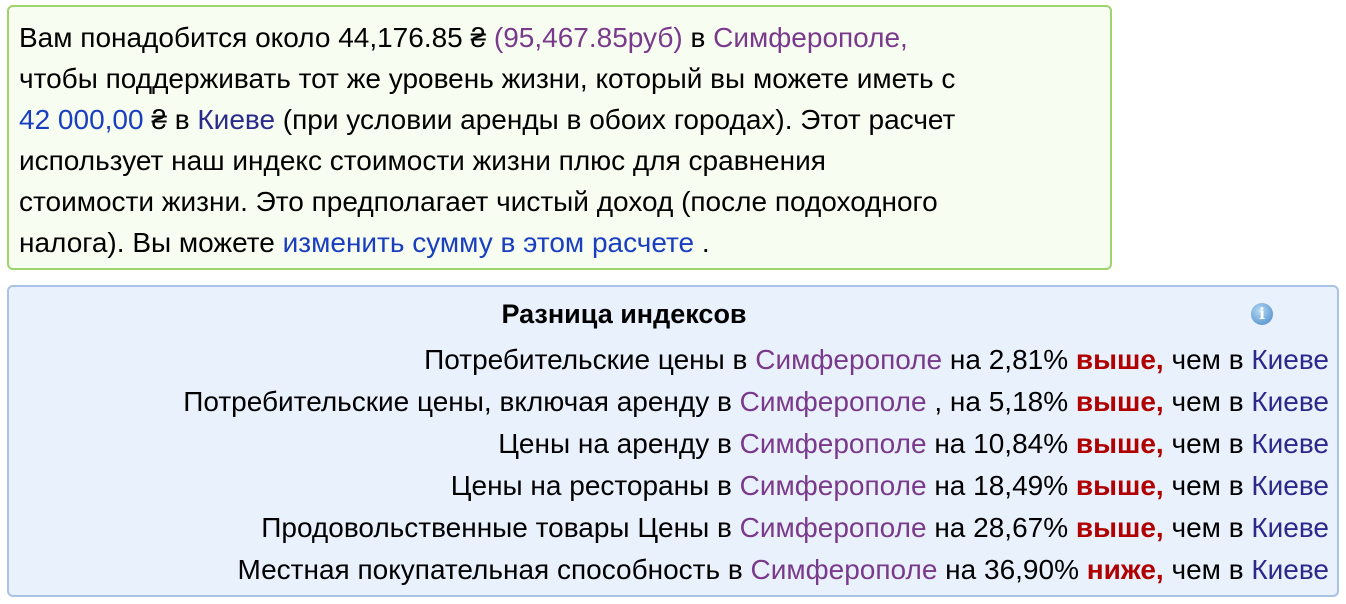 Image resolution: width=1346 pixels, height=604 pixels. What do you see at coordinates (702, 242) in the screenshot?
I see `summary-text: .` at bounding box center [702, 242].